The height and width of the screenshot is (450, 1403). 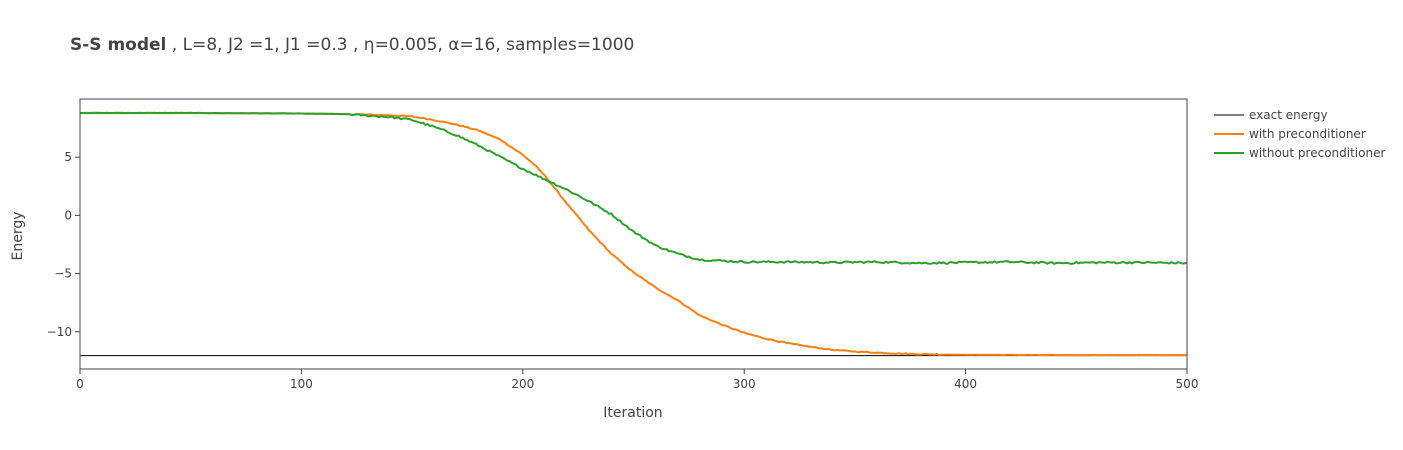 I want to click on y-tick-label: 5, so click(x=68, y=157).